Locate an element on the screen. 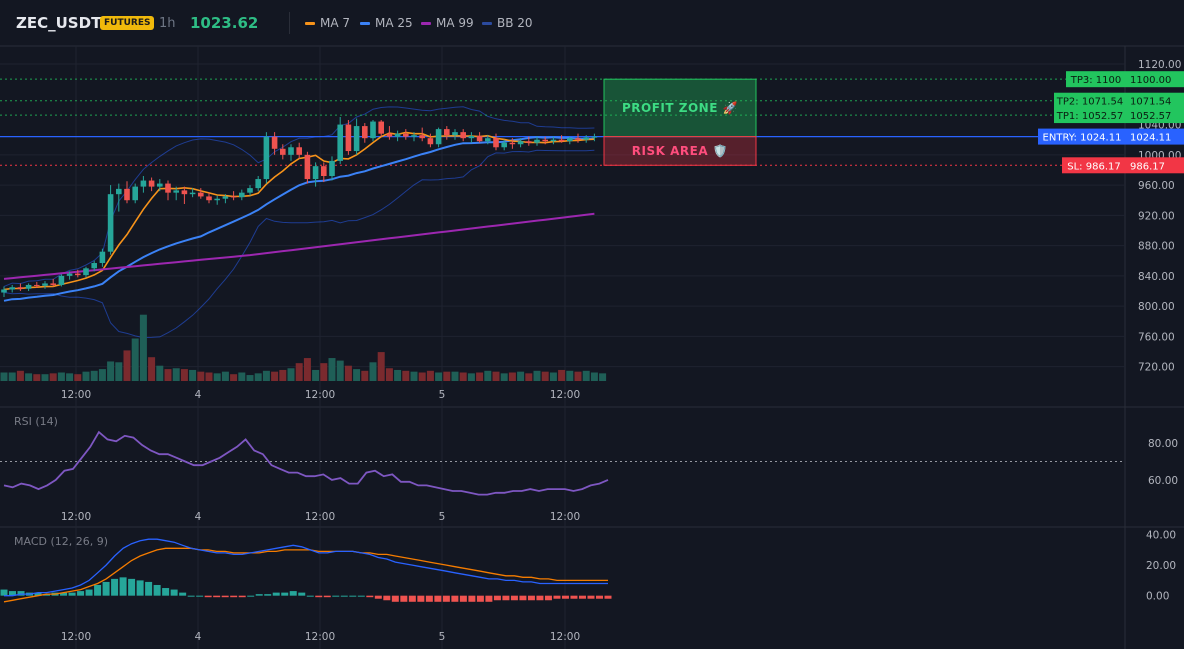  macd-signal-line is located at coordinates (305, 575).